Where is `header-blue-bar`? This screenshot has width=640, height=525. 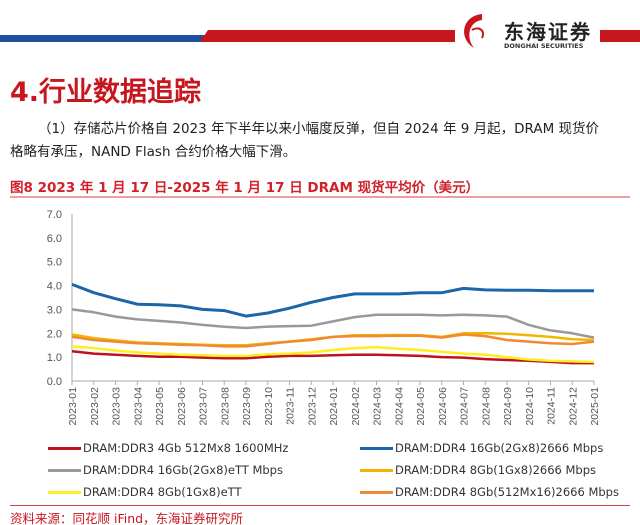
header-blue-bar is located at coordinates (102, 38).